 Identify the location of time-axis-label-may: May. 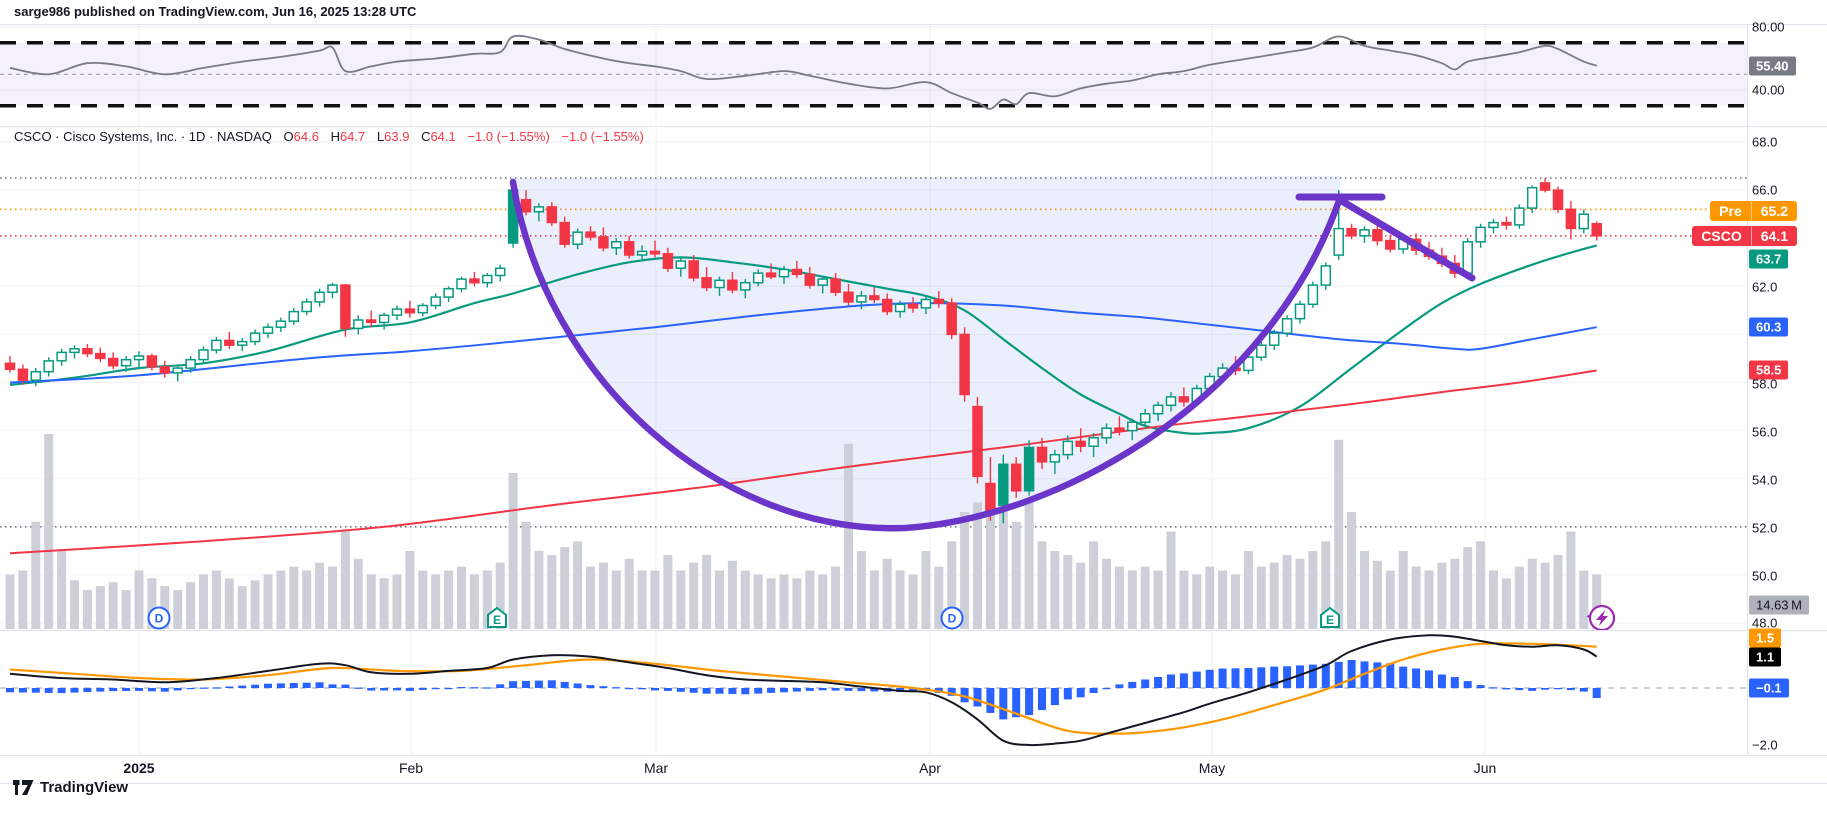
(1212, 768).